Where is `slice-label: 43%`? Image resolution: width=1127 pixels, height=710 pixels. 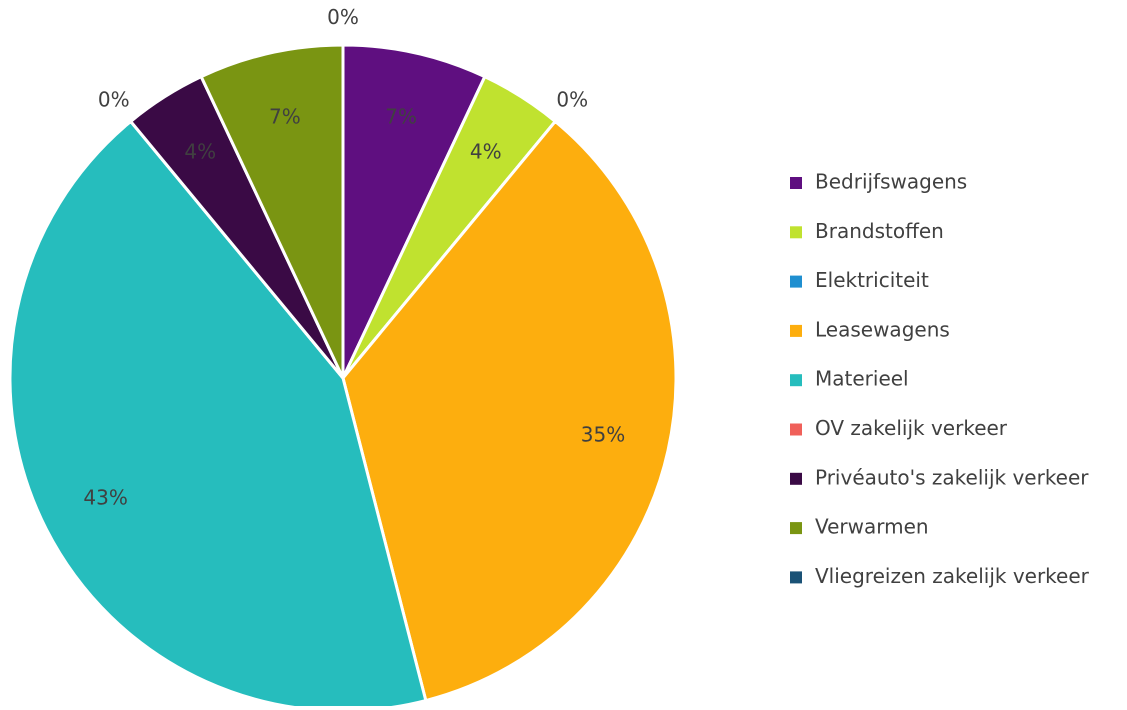 slice-label: 43% is located at coordinates (105, 497).